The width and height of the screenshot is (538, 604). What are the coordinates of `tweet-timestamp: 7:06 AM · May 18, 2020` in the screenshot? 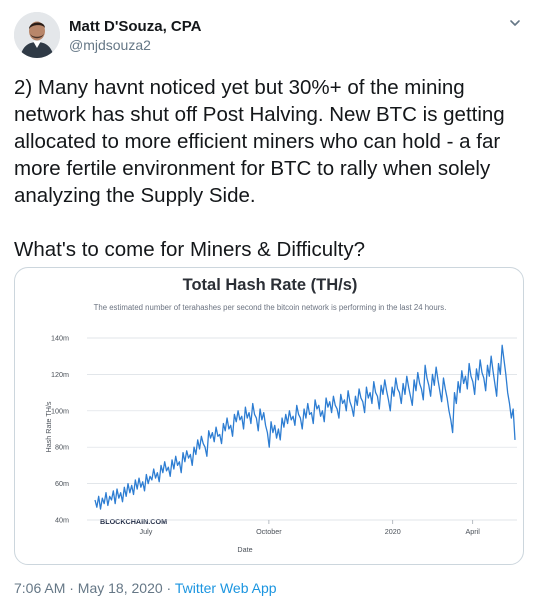 It's located at (88, 588).